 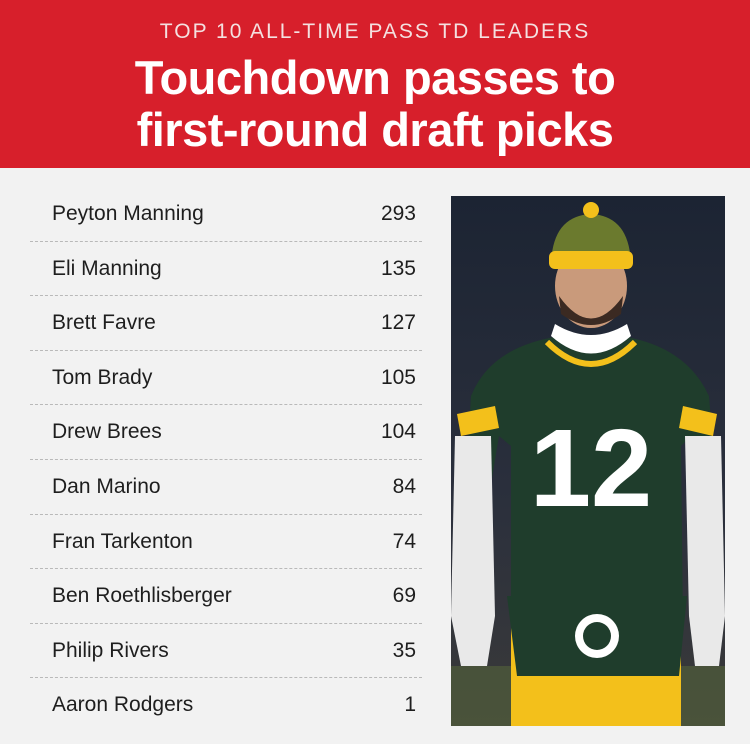 What do you see at coordinates (410, 705) in the screenshot?
I see `td-count: 1` at bounding box center [410, 705].